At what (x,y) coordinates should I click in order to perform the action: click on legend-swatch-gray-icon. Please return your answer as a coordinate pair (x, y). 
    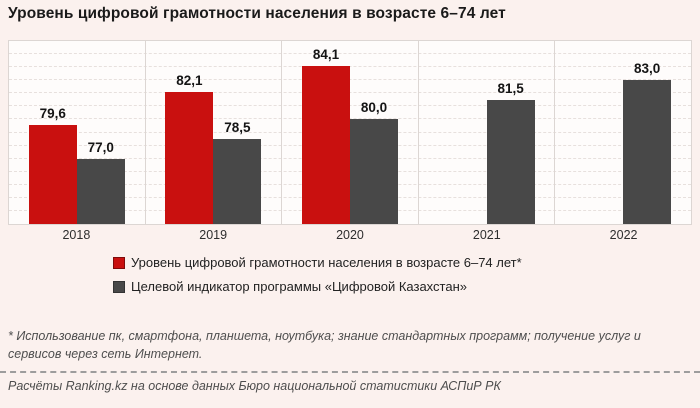
    Looking at the image, I should click on (119, 286).